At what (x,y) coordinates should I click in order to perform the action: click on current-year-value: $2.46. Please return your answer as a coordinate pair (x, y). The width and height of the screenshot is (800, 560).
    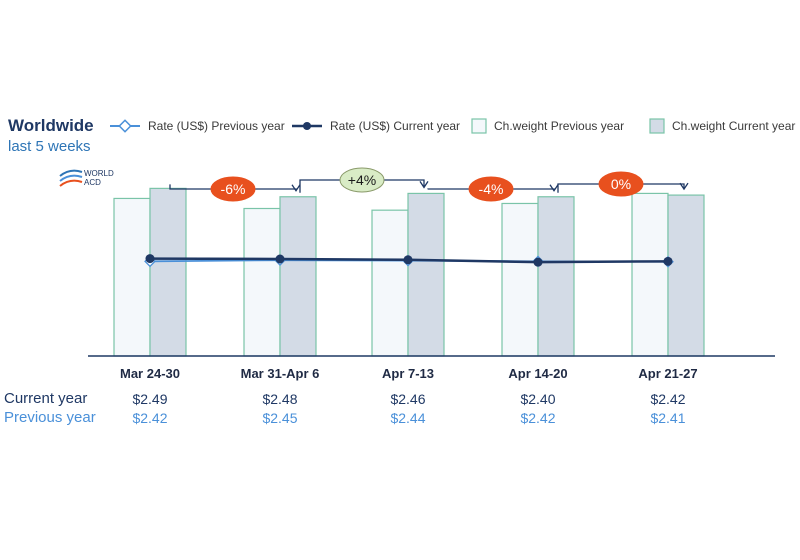
    Looking at the image, I should click on (407, 399).